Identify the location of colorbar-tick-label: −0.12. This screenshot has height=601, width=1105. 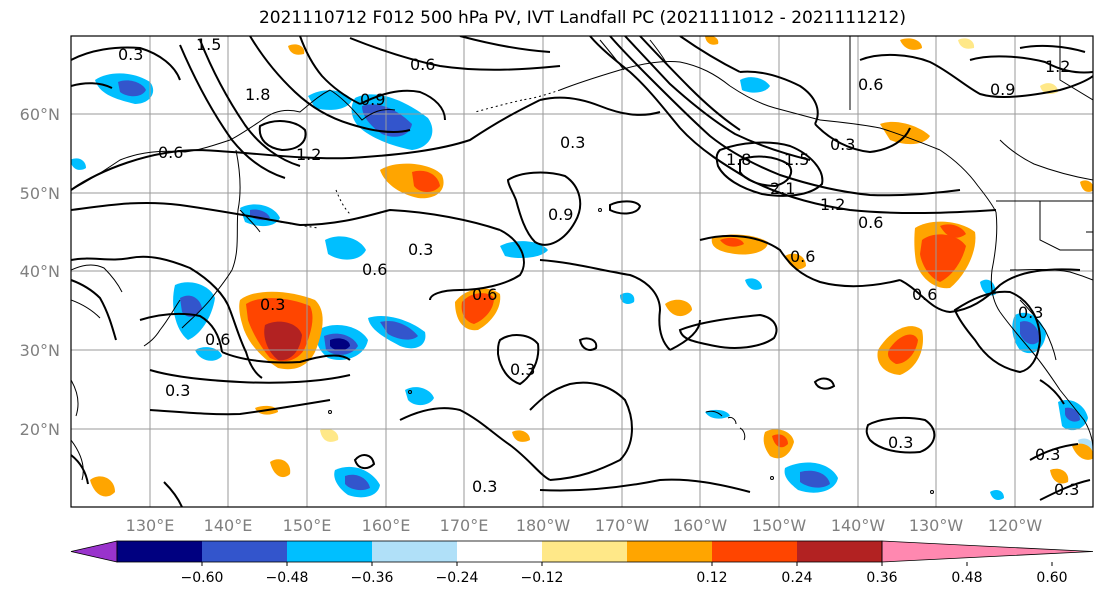
(542, 578).